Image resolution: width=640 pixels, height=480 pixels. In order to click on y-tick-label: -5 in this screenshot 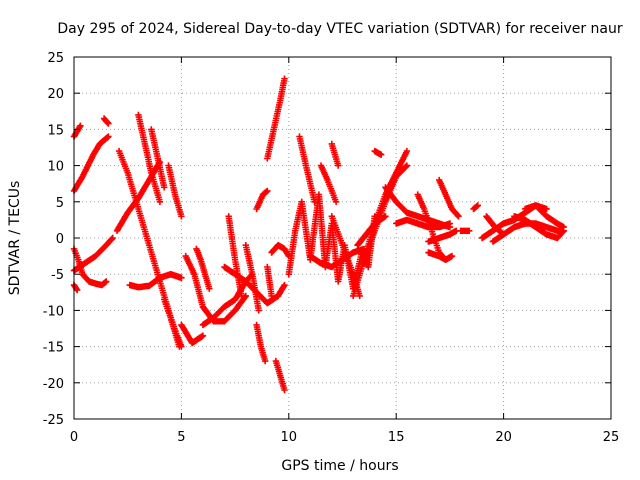, I will do `click(57, 275)`.